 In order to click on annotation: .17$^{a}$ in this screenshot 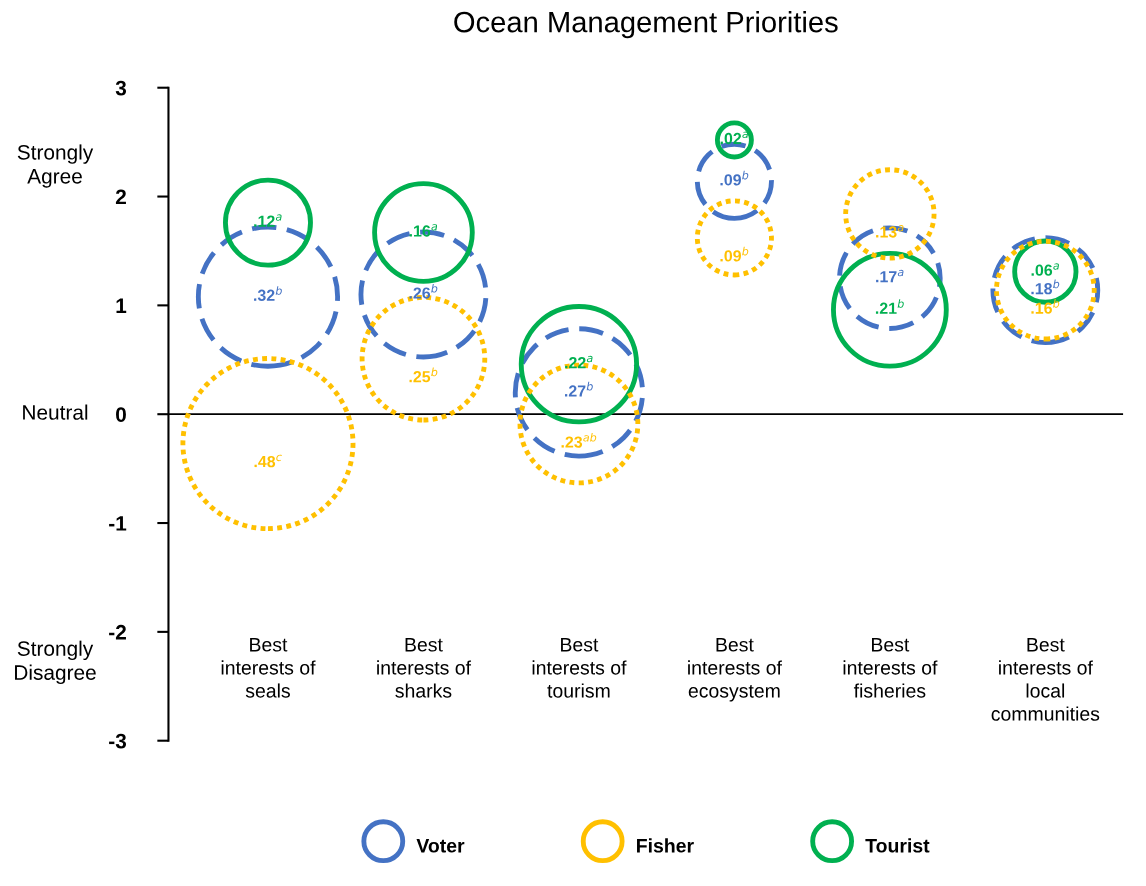, I will do `click(890, 276)`.